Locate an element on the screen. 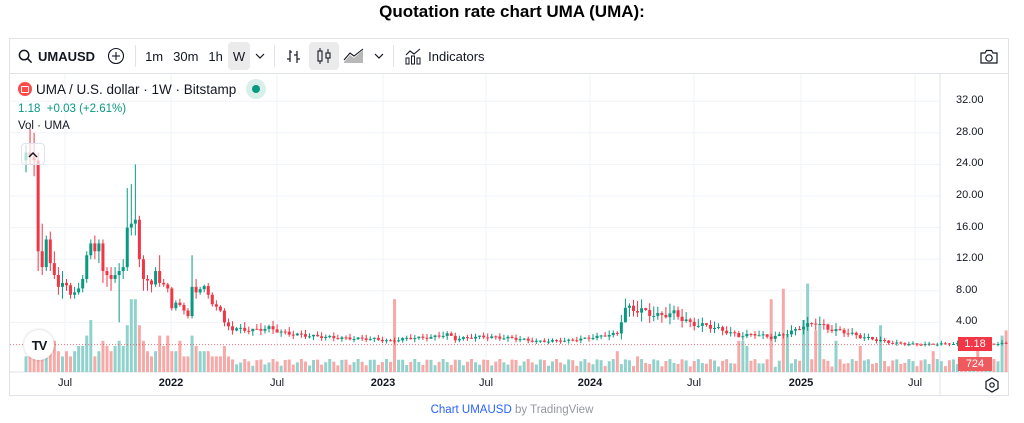 The height and width of the screenshot is (423, 1024). price-tick: 4.00 is located at coordinates (967, 321).